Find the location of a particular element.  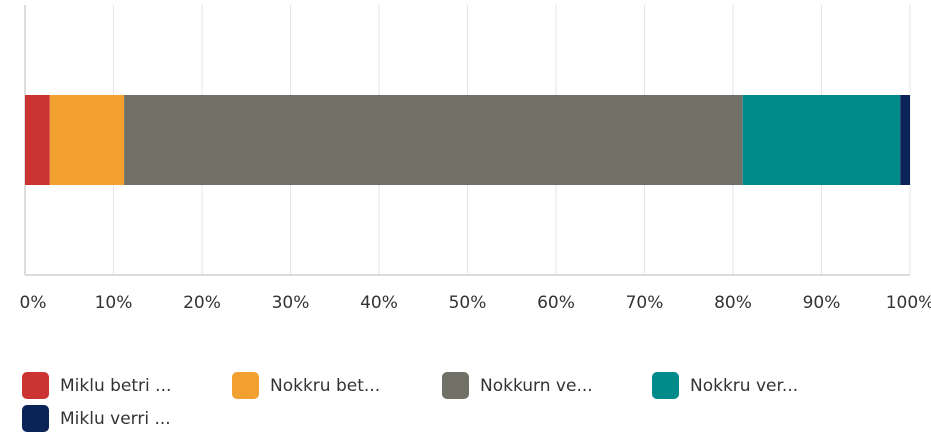

x-tick-label: 100% is located at coordinates (908, 303).